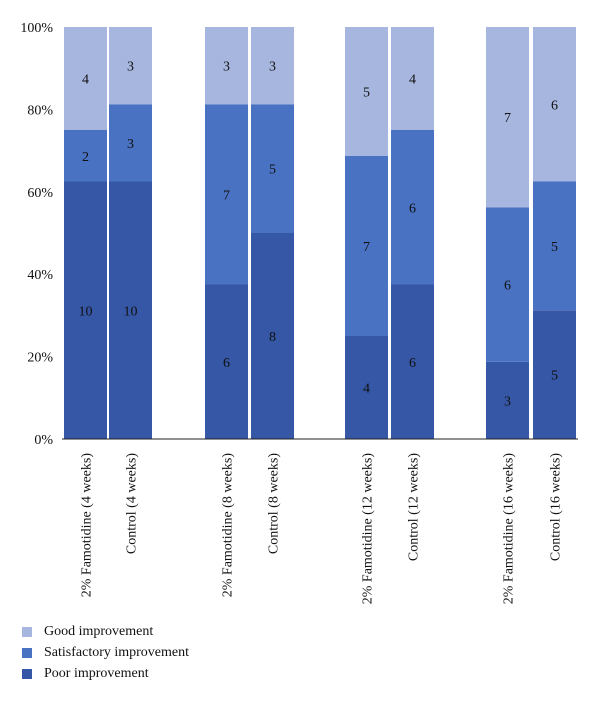  I want to click on x-tick-label: 2% Famotidine (8 weeks), so click(228, 525).